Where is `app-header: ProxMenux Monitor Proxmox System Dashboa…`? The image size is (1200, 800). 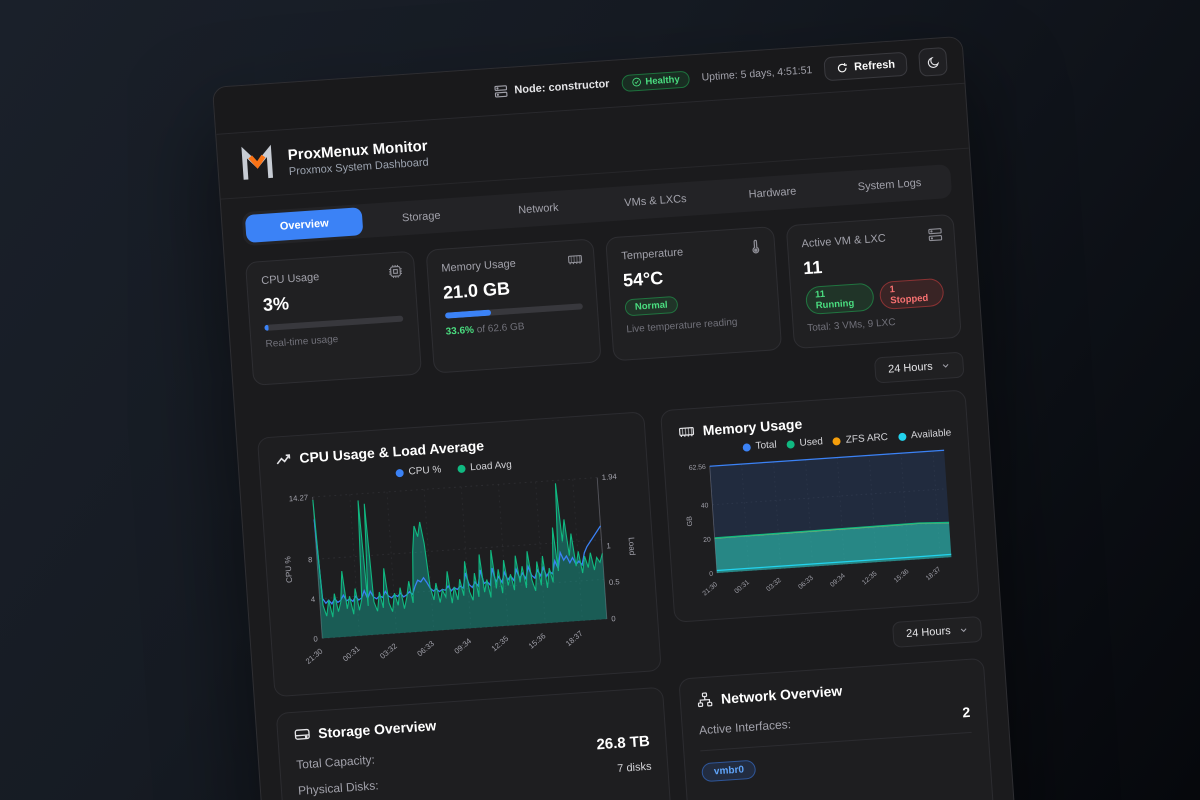 app-header: ProxMenux Monitor Proxmox System Dashboa… is located at coordinates (592, 141).